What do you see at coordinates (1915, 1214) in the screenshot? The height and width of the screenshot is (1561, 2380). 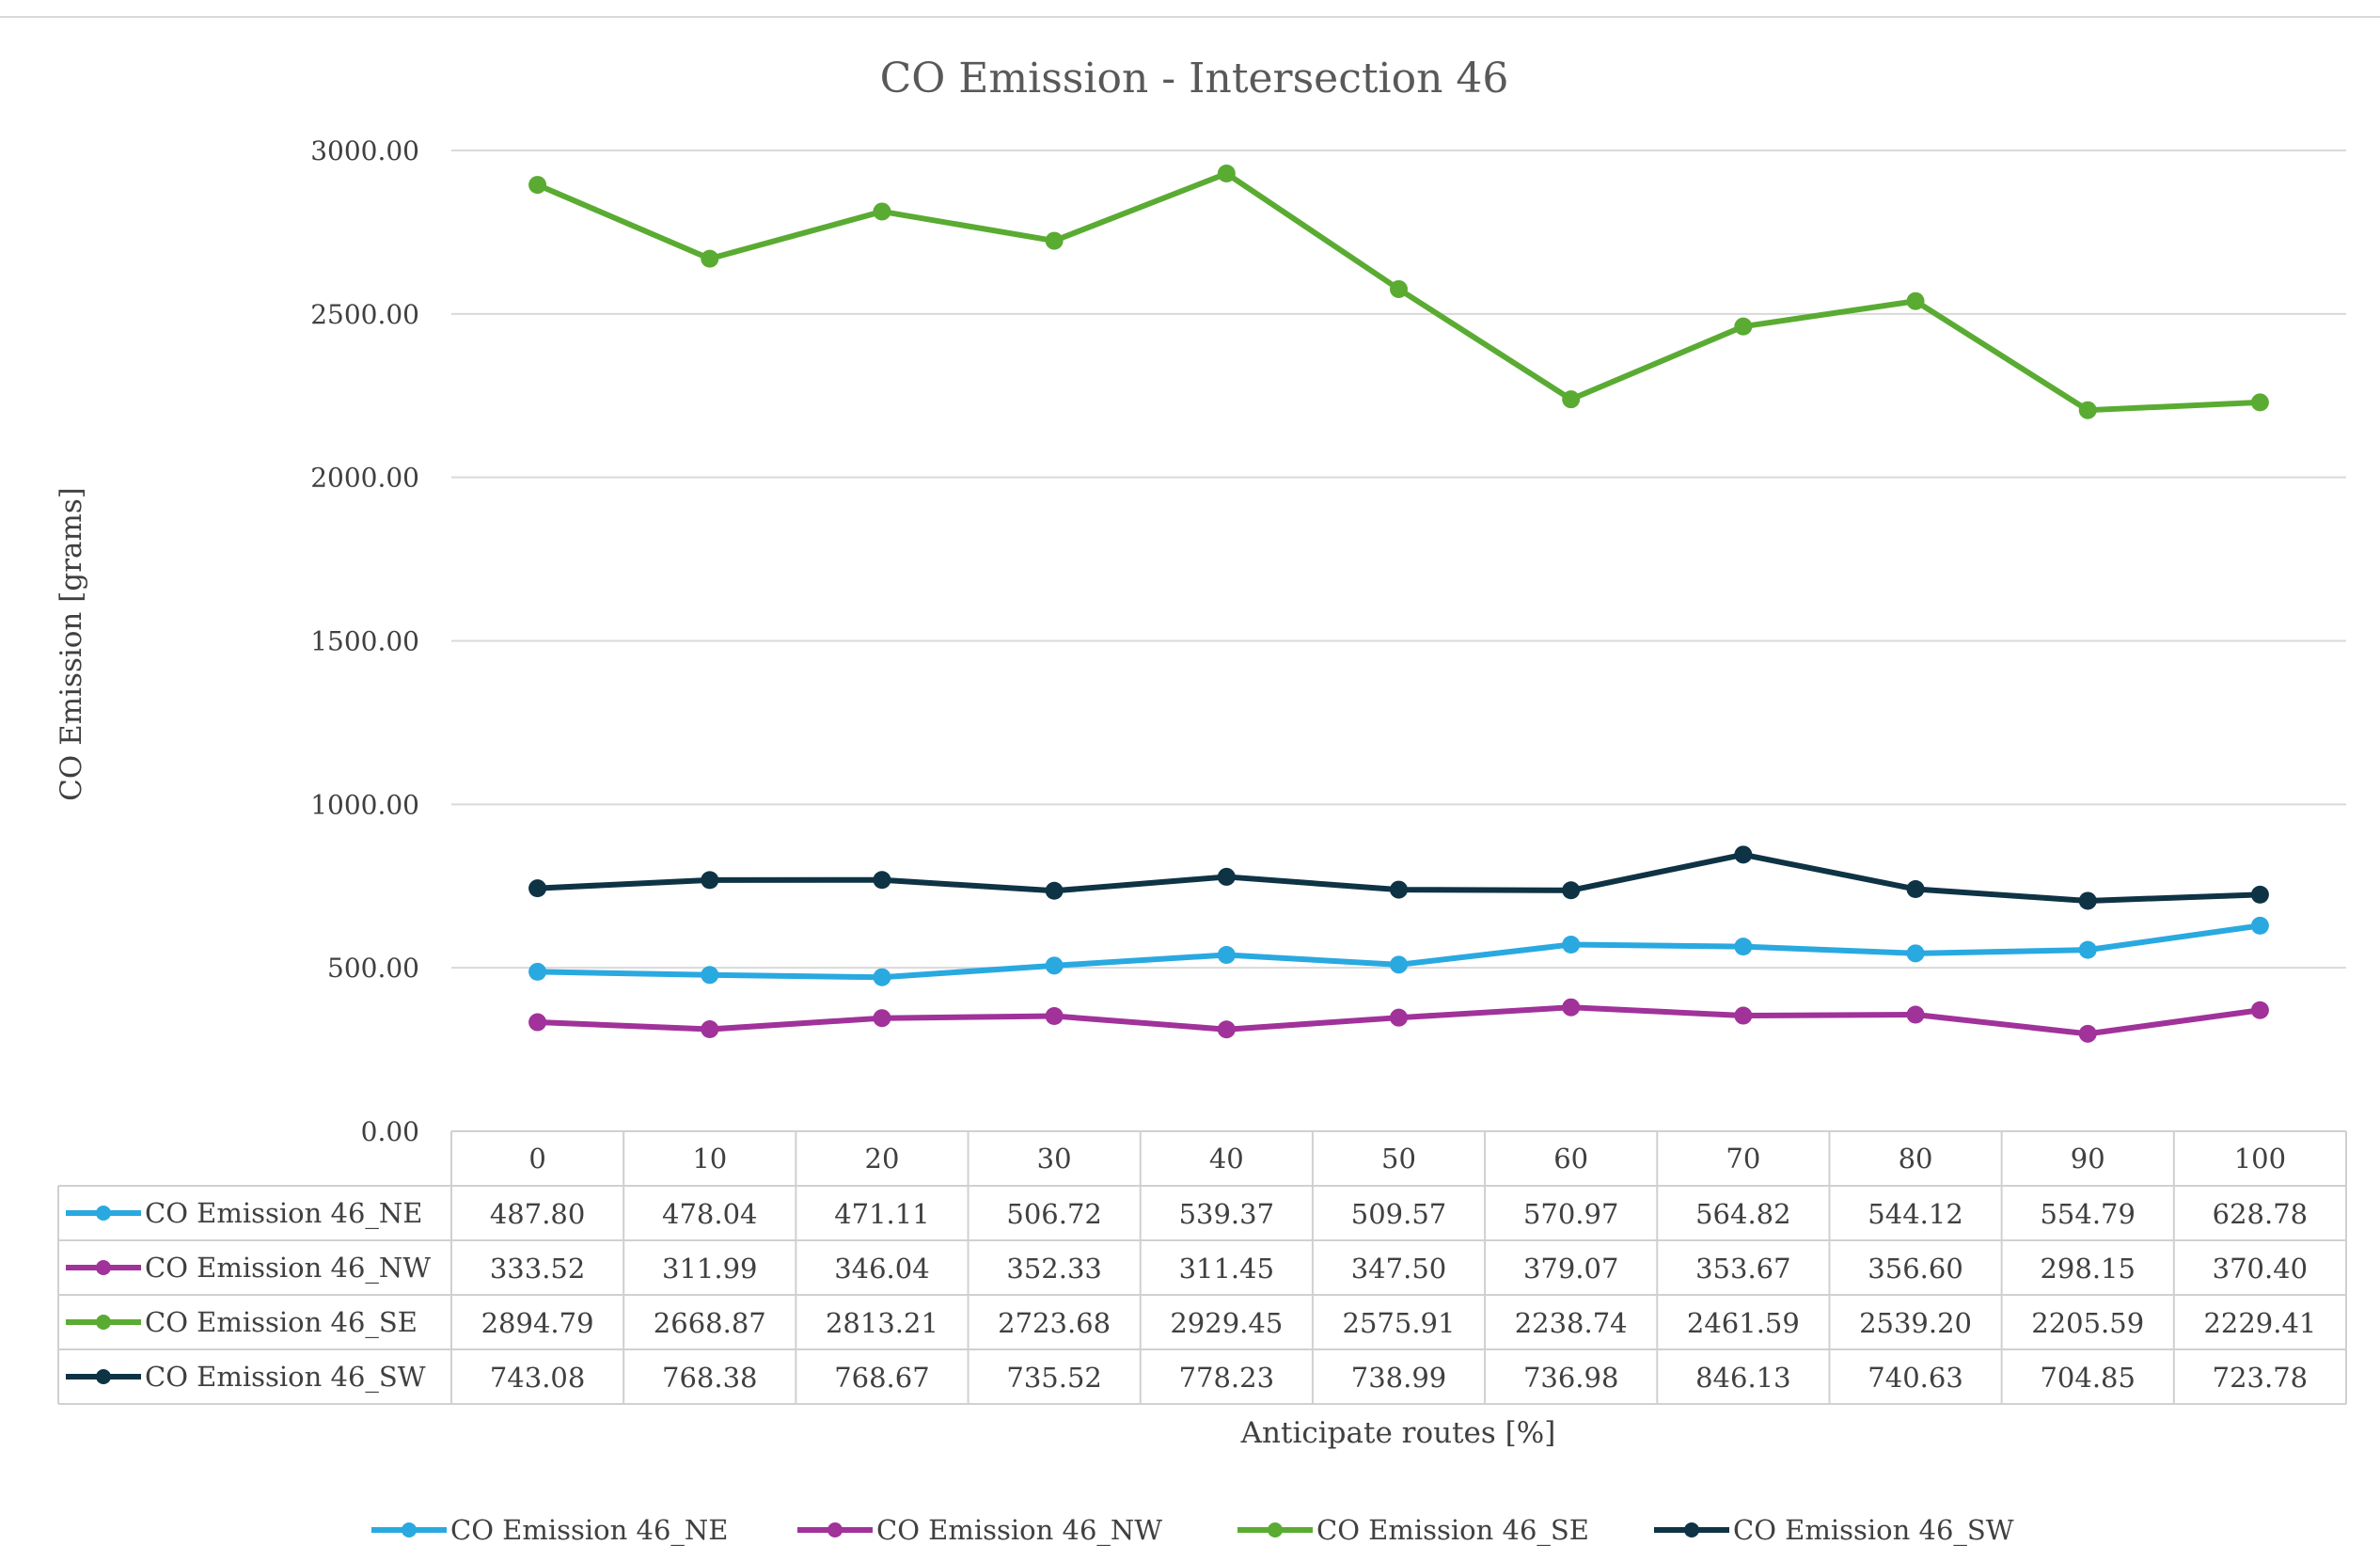 I see `table-cell: 544.12` at bounding box center [1915, 1214].